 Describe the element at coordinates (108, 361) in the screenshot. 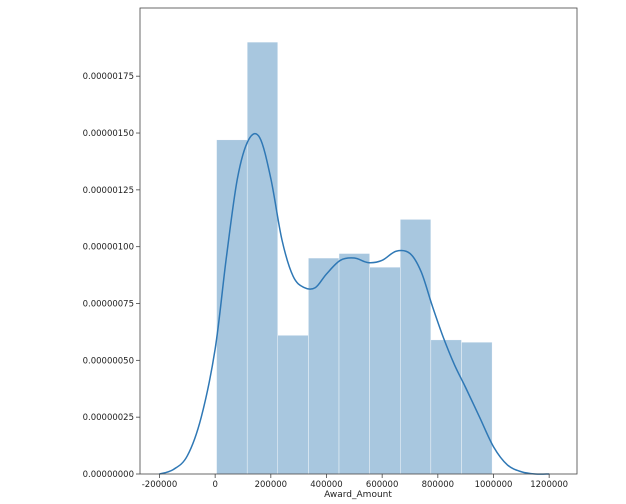

I see `y-tick-label: 0.00000050` at that location.